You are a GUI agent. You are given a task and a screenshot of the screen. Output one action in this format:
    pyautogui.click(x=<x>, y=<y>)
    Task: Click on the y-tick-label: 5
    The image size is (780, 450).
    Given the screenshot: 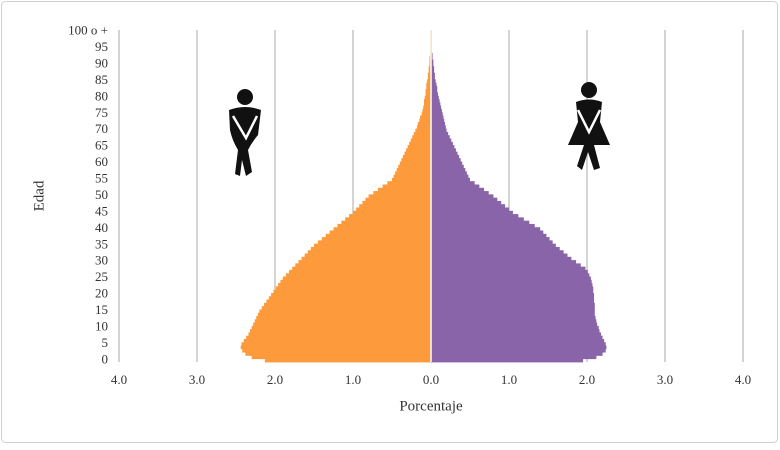 What is the action you would take?
    pyautogui.click(x=105, y=342)
    